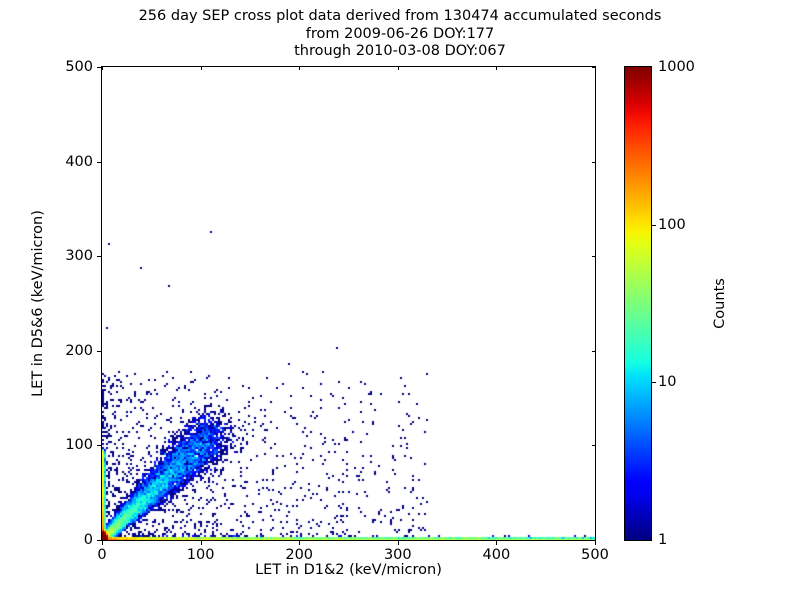  What do you see at coordinates (102, 555) in the screenshot?
I see `x-tick-label: 0` at bounding box center [102, 555].